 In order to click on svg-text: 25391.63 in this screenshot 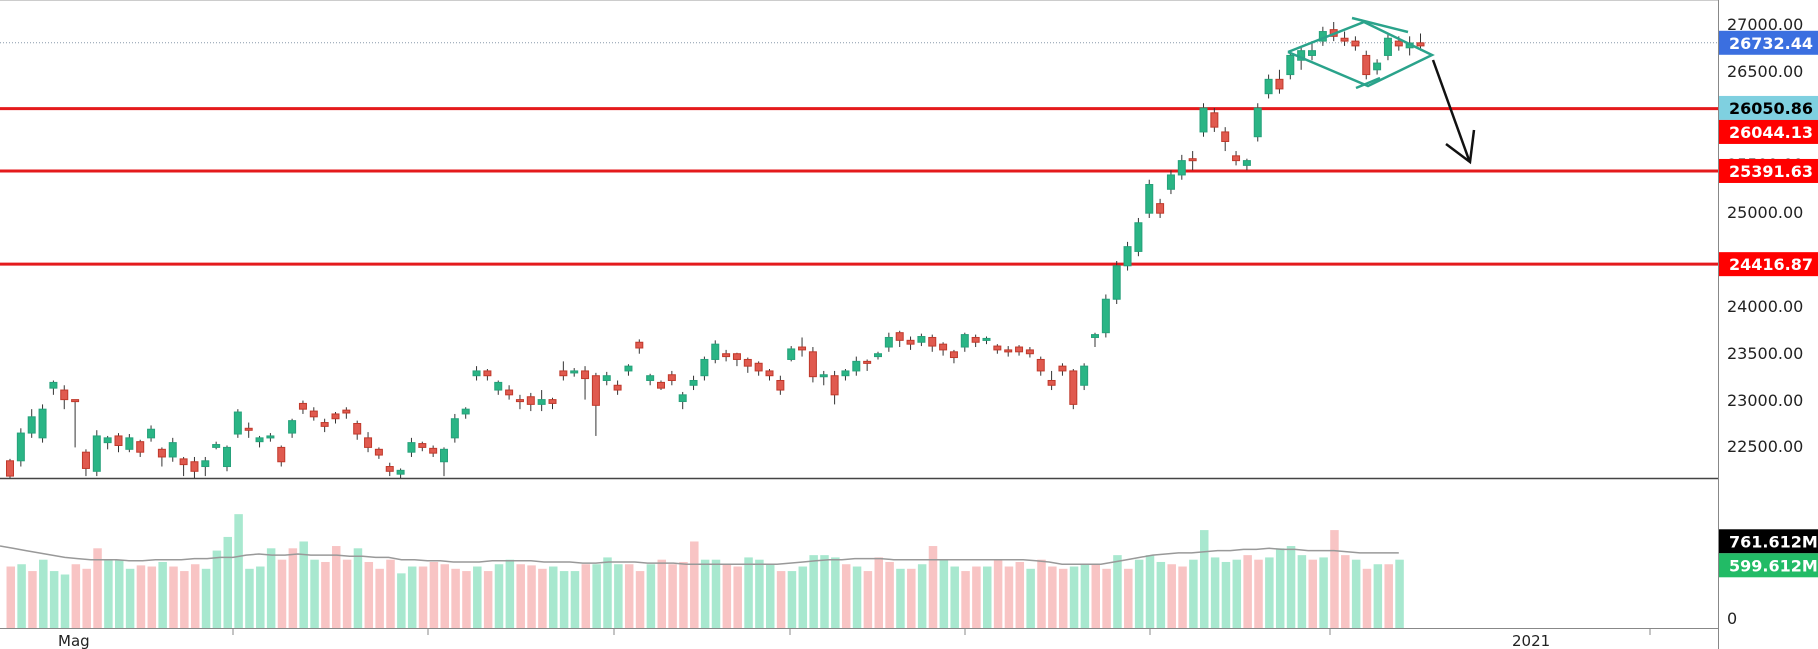, I will do `click(1771, 171)`.